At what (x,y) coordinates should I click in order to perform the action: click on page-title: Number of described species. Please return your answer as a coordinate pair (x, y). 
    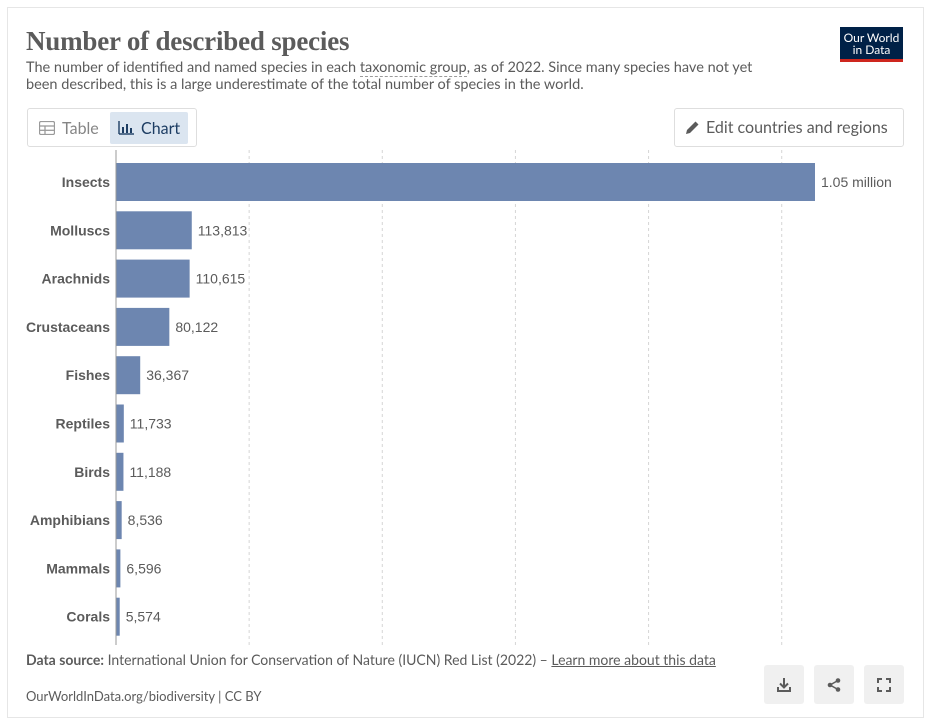
    Looking at the image, I should click on (188, 41).